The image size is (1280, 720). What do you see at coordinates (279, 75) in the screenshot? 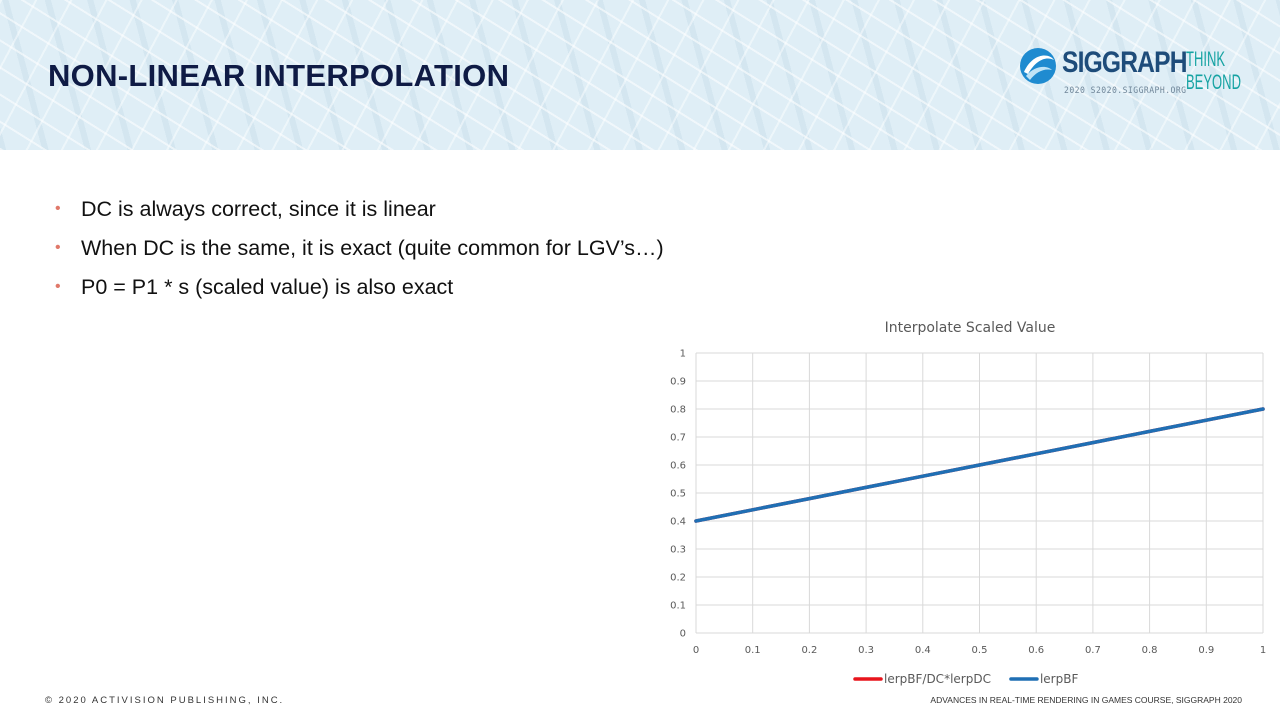
I see `slide-title: NON-LINEAR INTERPOLATION` at bounding box center [279, 75].